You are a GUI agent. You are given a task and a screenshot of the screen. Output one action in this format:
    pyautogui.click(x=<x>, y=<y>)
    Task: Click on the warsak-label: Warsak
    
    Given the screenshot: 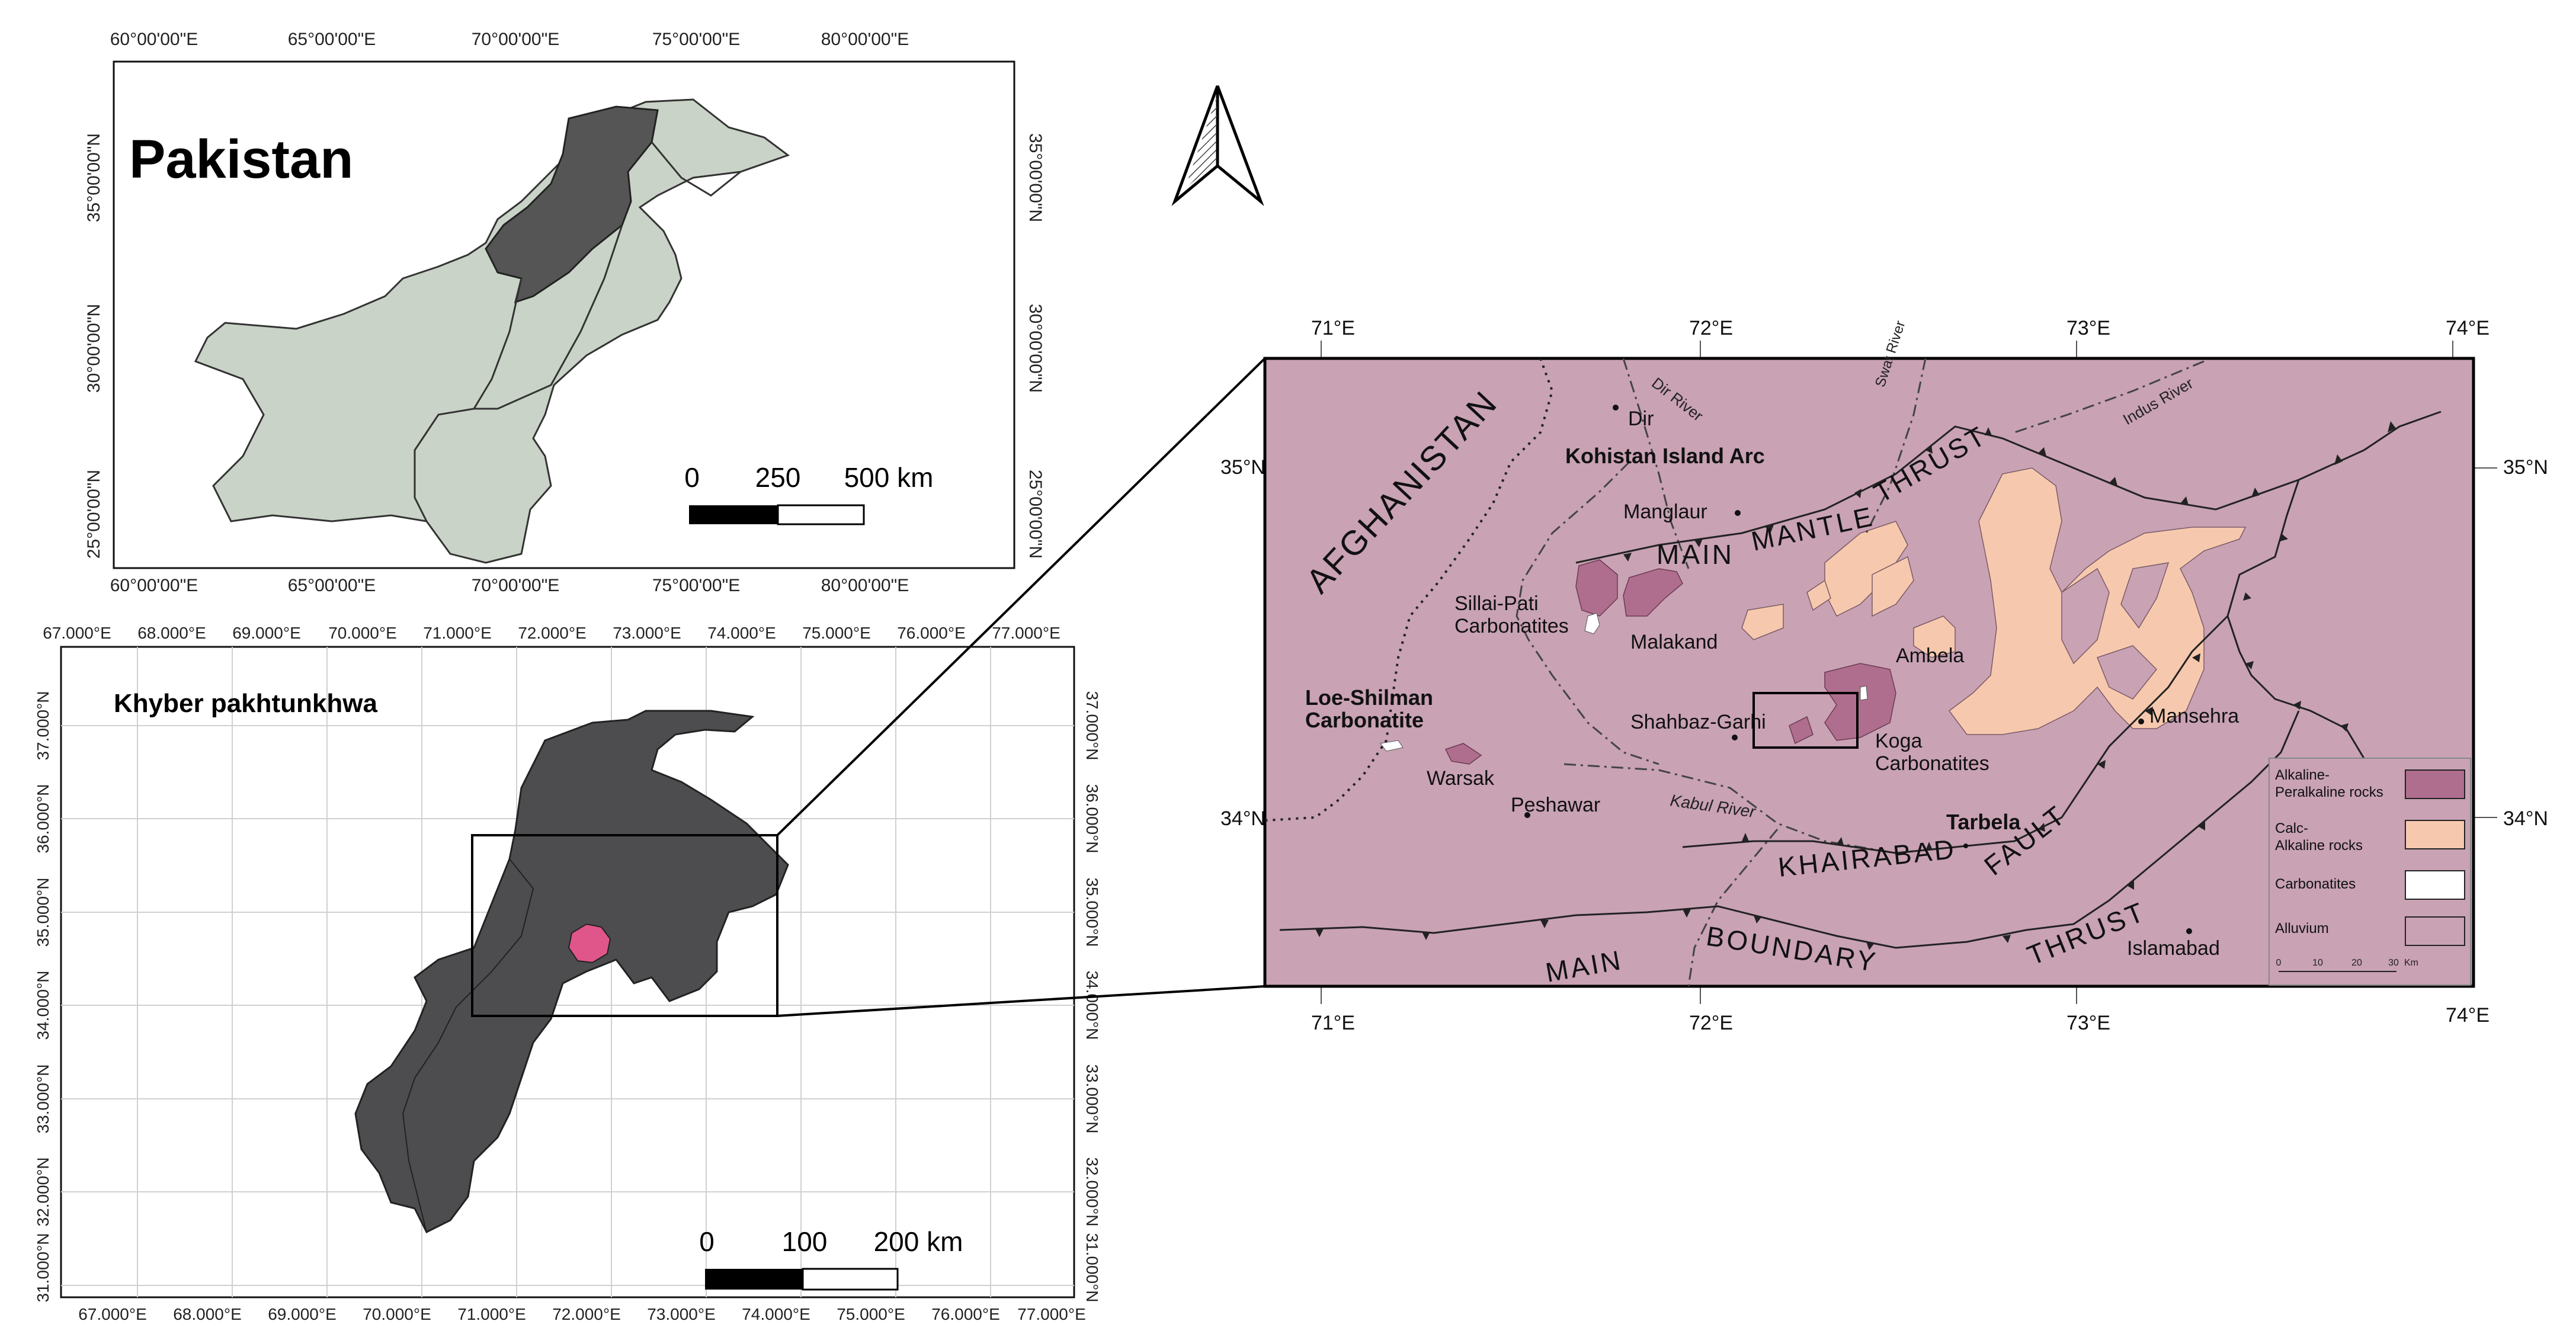 What is the action you would take?
    pyautogui.click(x=1461, y=778)
    